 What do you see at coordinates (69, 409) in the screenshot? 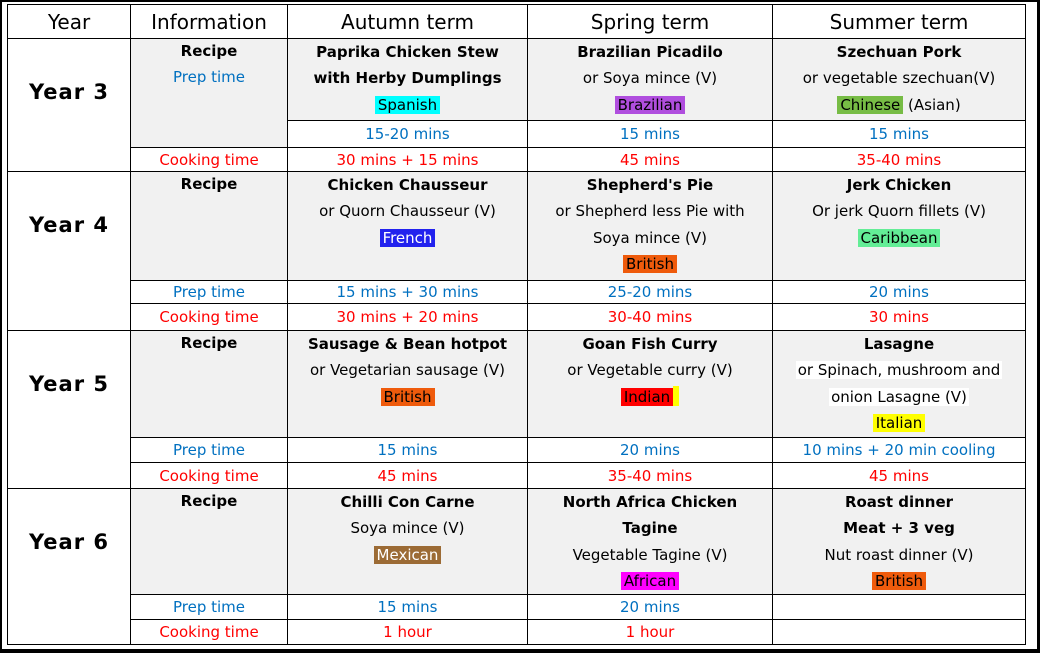
I see `year-5-cell: Year 5` at bounding box center [69, 409].